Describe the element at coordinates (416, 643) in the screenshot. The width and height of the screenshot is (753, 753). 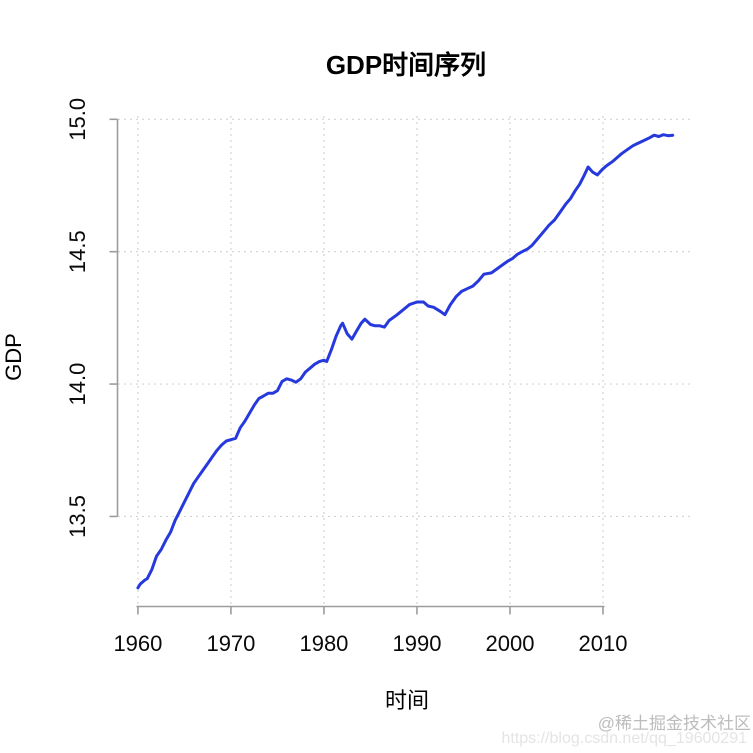
I see `x-tick-label: 1990` at that location.